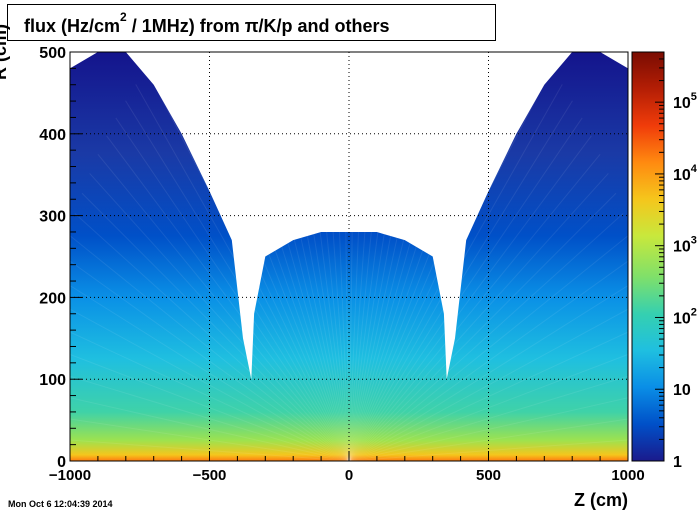  What do you see at coordinates (52, 53) in the screenshot?
I see `y-tick-label: 500` at bounding box center [52, 53].